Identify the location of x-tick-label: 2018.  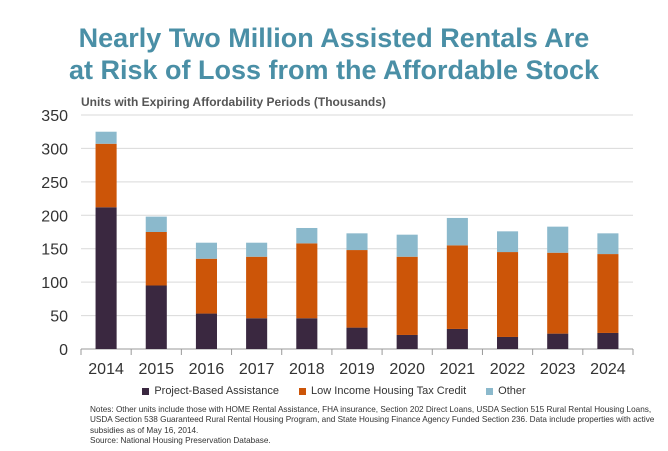
(307, 369).